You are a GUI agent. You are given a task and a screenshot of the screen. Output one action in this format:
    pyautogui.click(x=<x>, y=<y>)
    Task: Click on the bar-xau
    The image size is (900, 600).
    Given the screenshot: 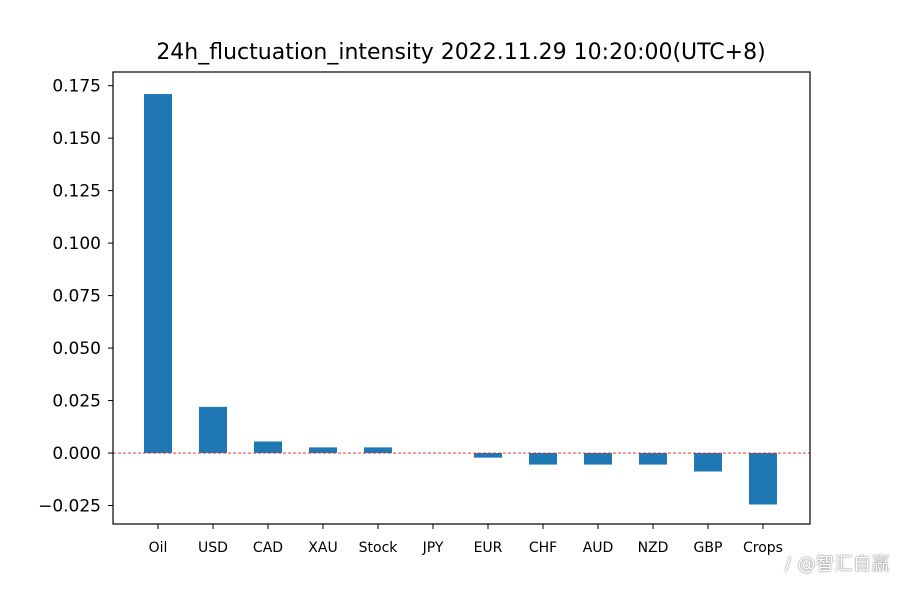 What is the action you would take?
    pyautogui.click(x=323, y=450)
    